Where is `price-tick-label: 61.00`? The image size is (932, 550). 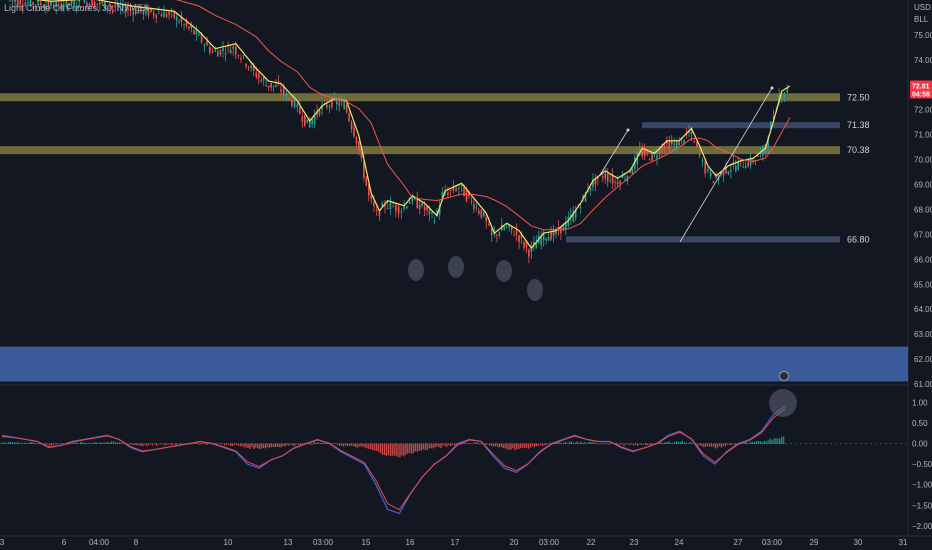 price-tick-label: 61.00 is located at coordinates (923, 384).